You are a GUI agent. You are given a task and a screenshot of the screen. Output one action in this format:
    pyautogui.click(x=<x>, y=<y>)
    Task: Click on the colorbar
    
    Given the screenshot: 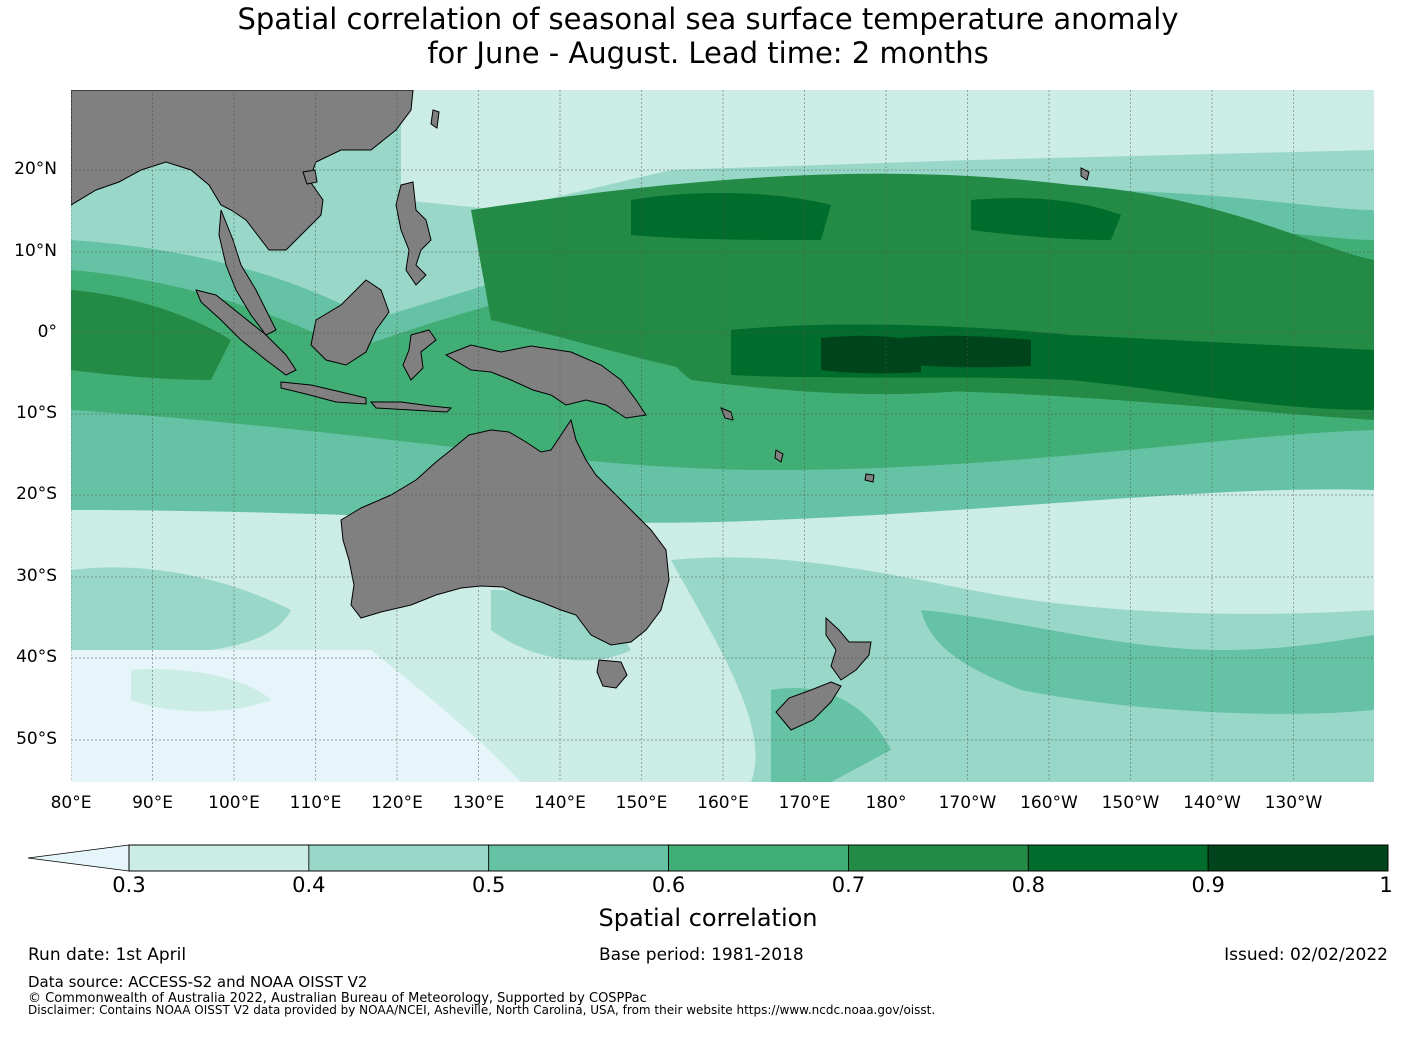 What is the action you would take?
    pyautogui.click(x=708, y=858)
    